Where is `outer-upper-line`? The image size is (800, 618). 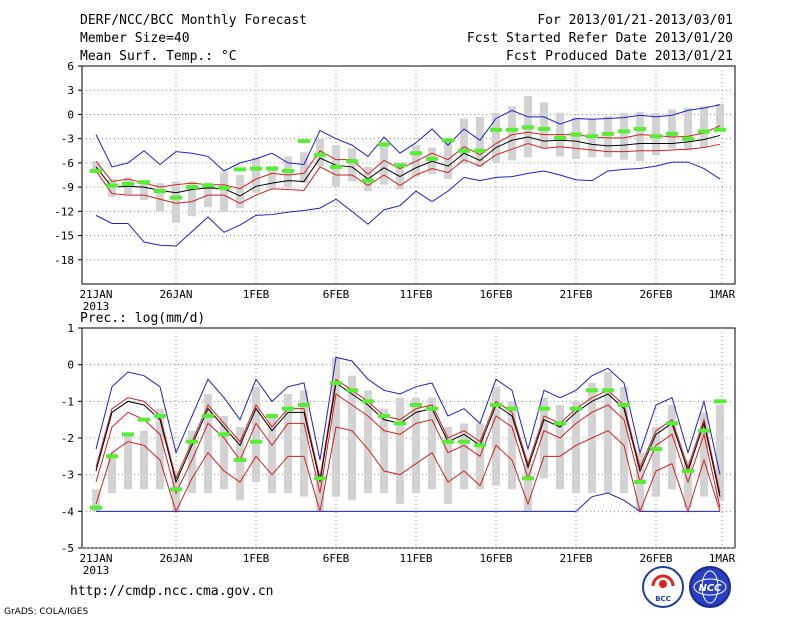
outer-upper-line is located at coordinates (408, 138).